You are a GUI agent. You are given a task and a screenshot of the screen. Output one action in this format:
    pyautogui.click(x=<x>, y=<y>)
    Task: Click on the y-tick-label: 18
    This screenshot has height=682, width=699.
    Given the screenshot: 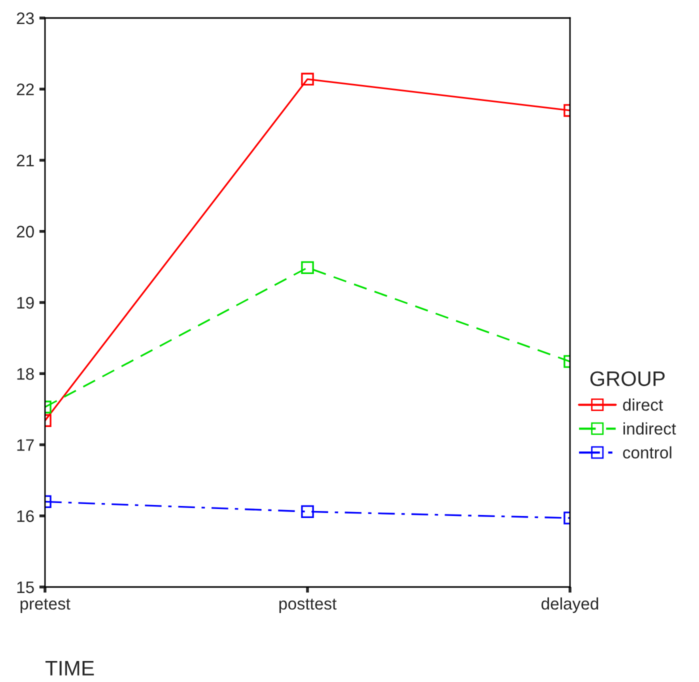 What is the action you would take?
    pyautogui.click(x=25, y=374)
    